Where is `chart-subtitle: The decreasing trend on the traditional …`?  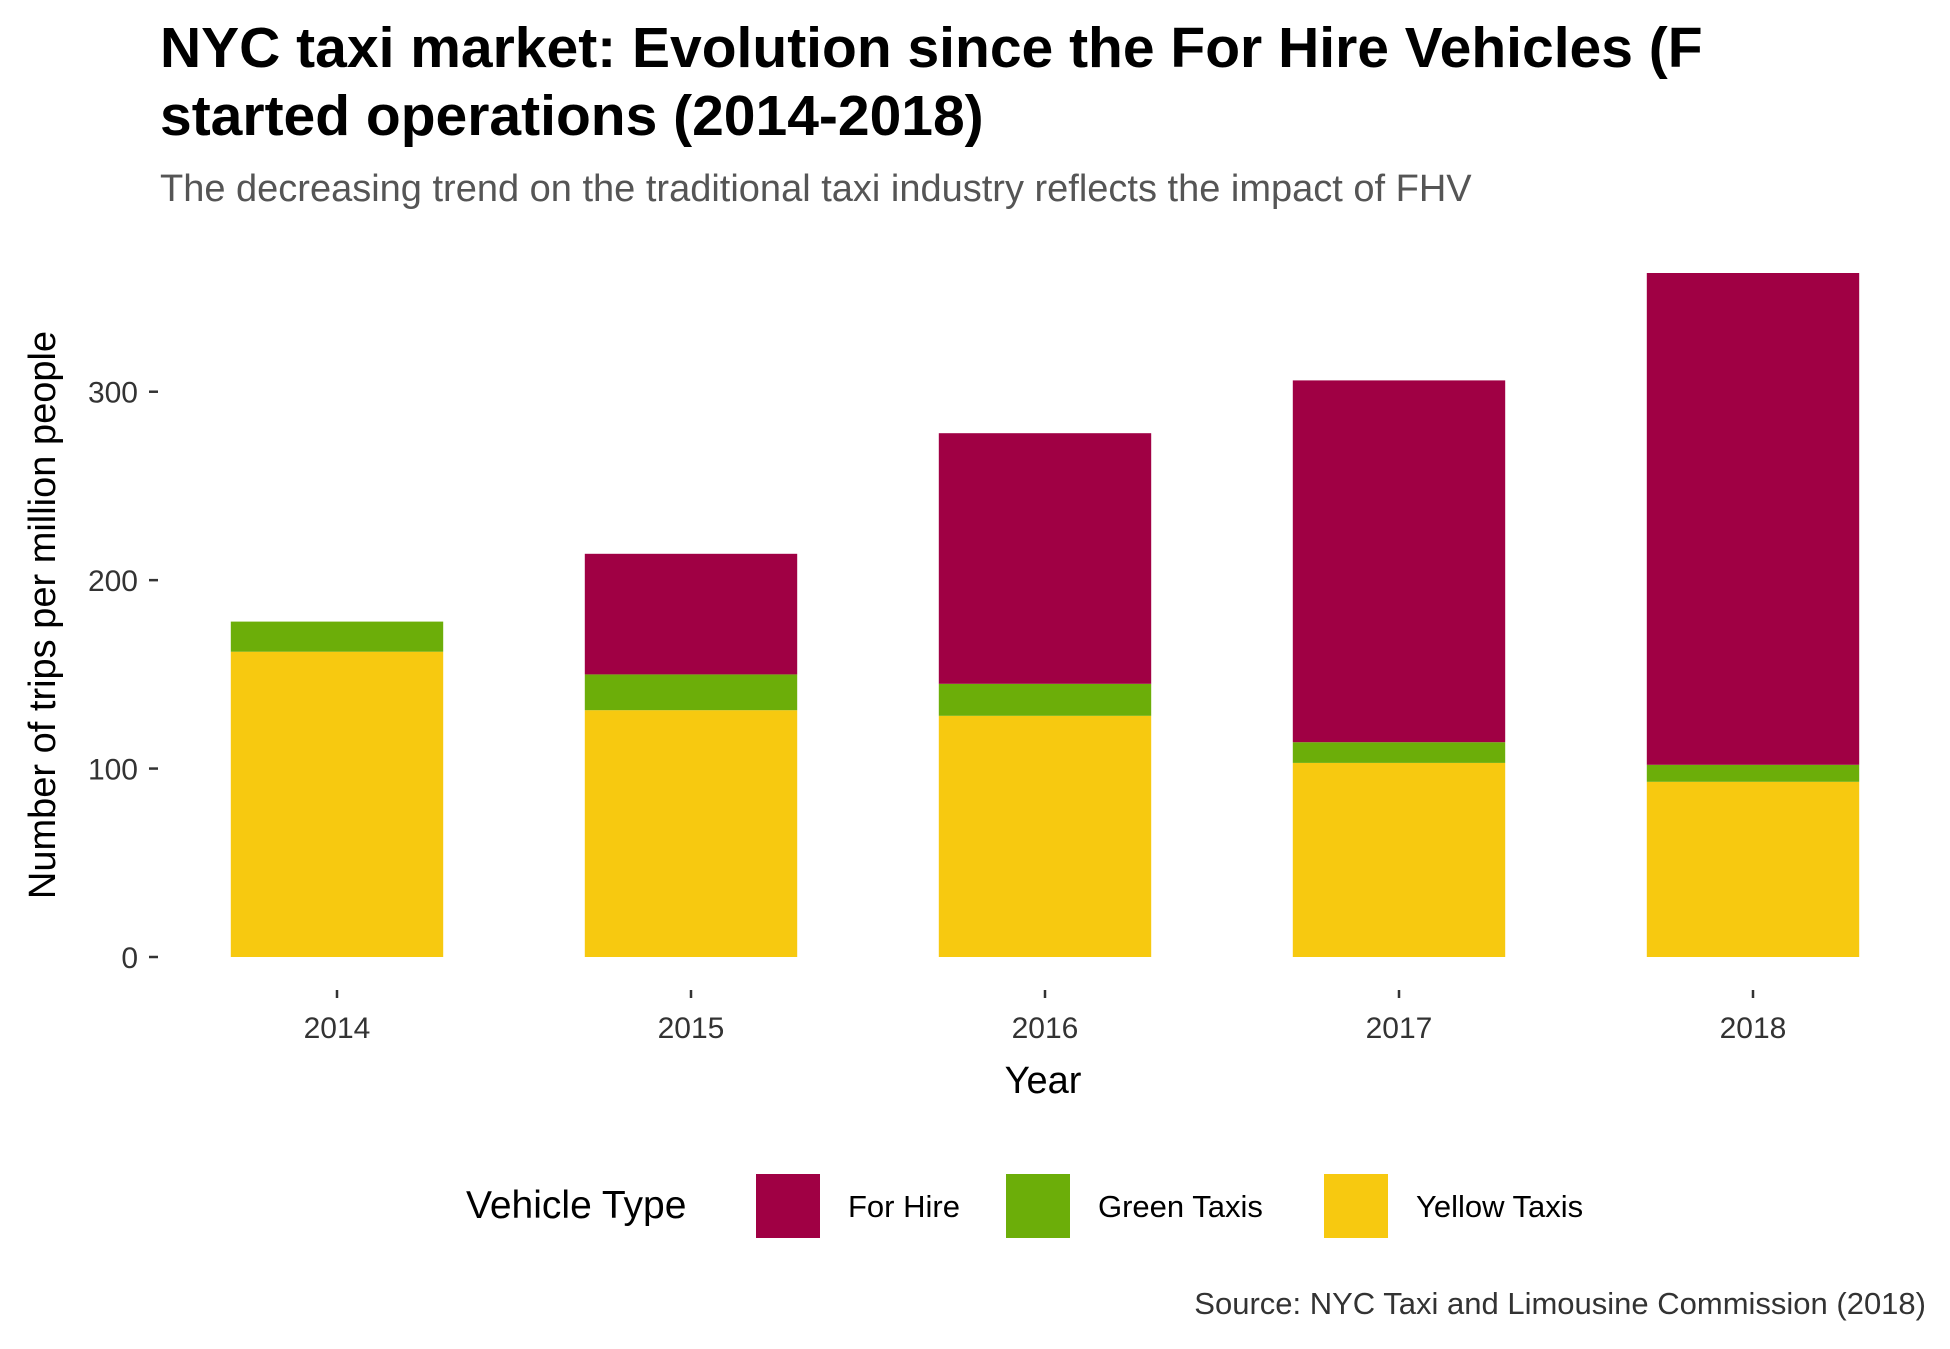 chart-subtitle: The decreasing trend on the traditional … is located at coordinates (816, 189).